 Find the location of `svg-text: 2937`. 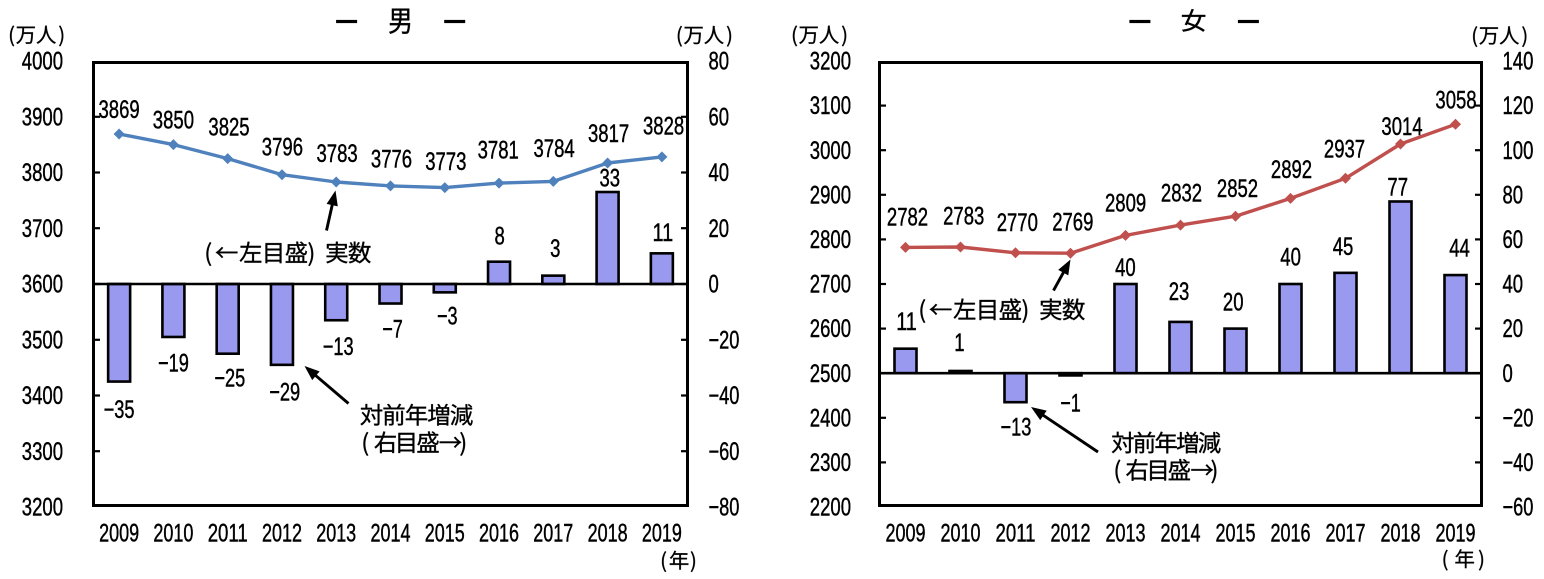

svg-text: 2937 is located at coordinates (1344, 150).